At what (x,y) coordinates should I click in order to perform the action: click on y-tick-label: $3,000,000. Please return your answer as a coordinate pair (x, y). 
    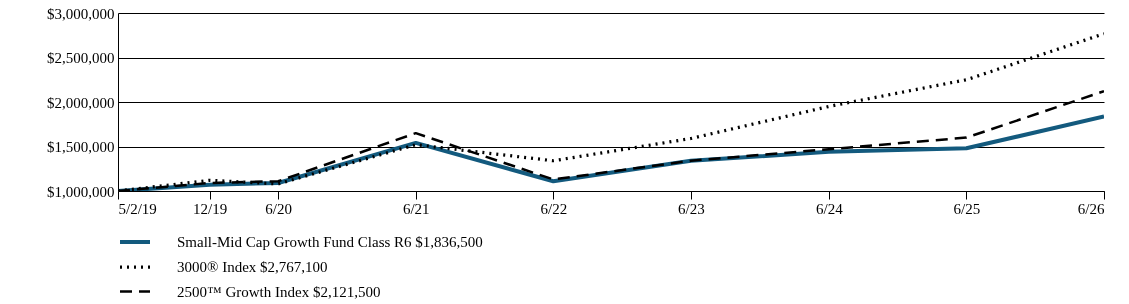
    Looking at the image, I should click on (81, 13).